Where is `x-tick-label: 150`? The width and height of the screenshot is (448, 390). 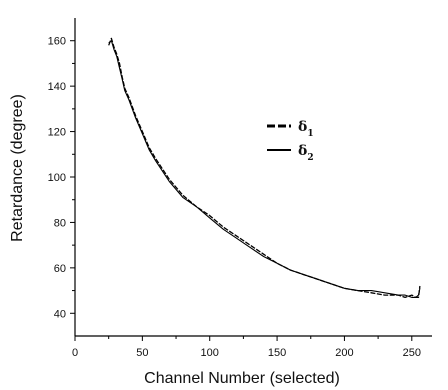
x-tick-label: 150 is located at coordinates (277, 353).